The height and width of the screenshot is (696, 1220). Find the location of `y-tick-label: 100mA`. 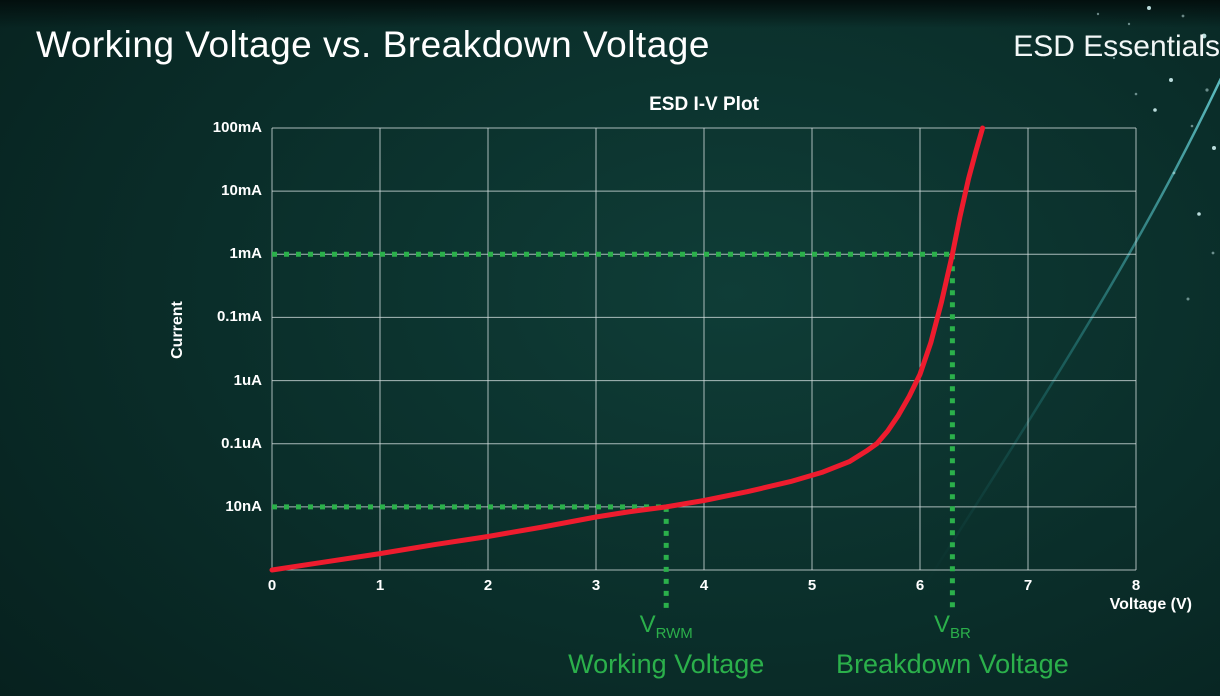

y-tick-label: 100mA is located at coordinates (237, 127).